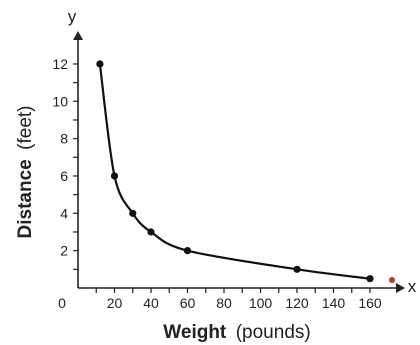  What do you see at coordinates (151, 303) in the screenshot?
I see `x-tick-label: 40` at bounding box center [151, 303].